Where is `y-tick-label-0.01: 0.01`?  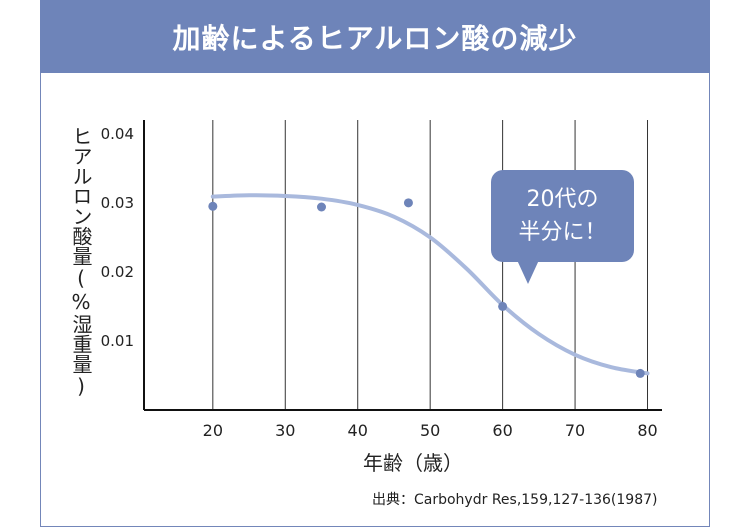 y-tick-label-0.01: 0.01 is located at coordinates (117, 341).